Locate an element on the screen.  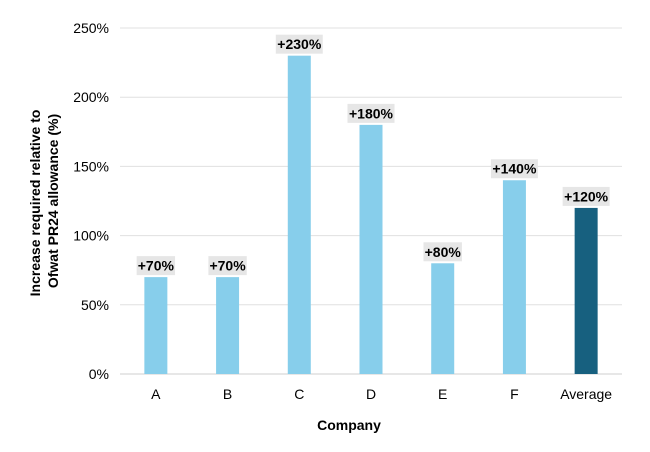
data-label: +230% is located at coordinates (299, 44).